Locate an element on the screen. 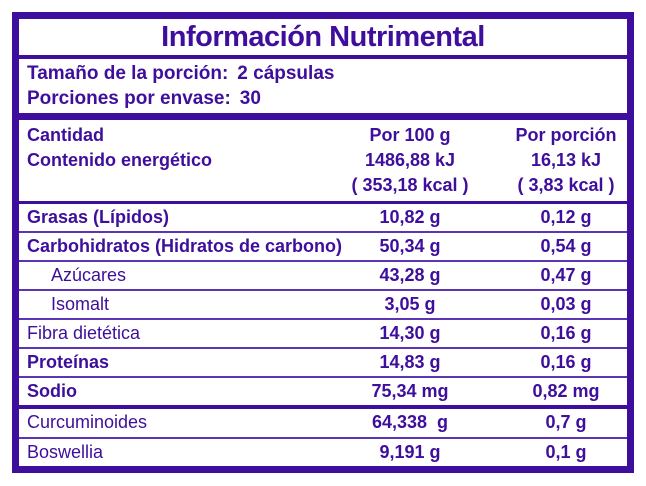 This screenshot has height=486, width=646. header-per-100g-column: Por 100 g 1486,88 kJ ( 353,18 kcal ) is located at coordinates (410, 160).